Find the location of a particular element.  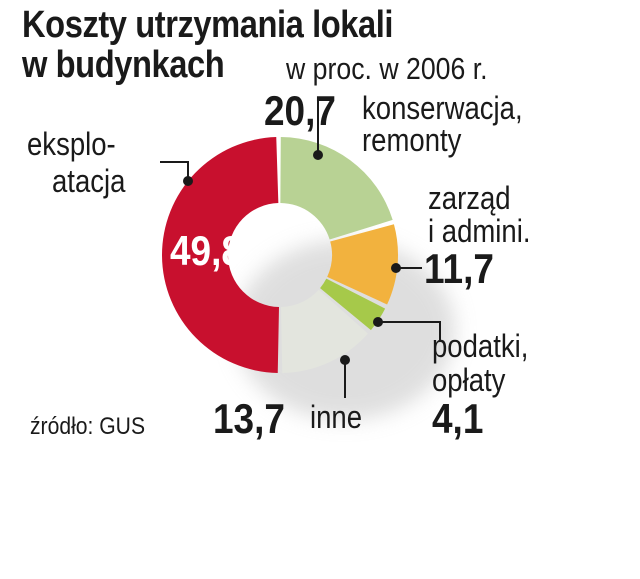

leader-dot-podatki is located at coordinates (378, 322).